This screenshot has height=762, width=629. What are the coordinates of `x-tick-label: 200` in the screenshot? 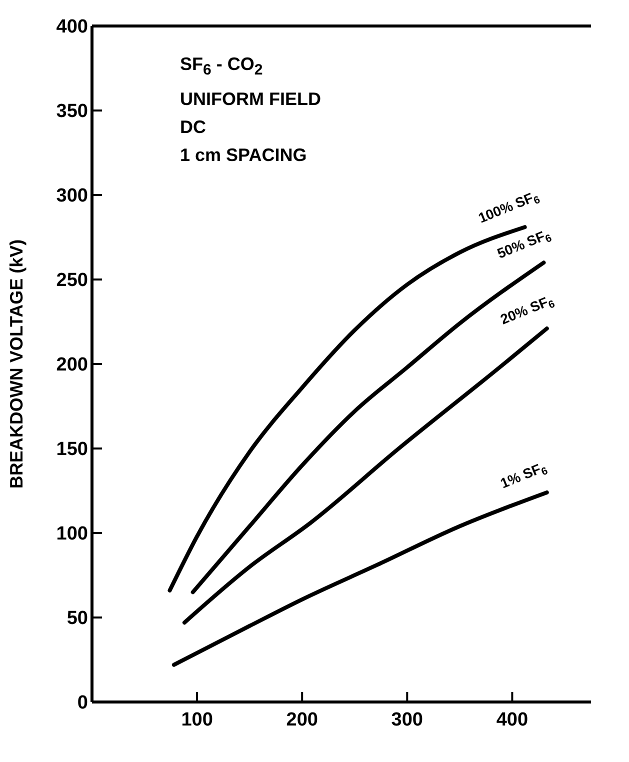 It's located at (302, 719).